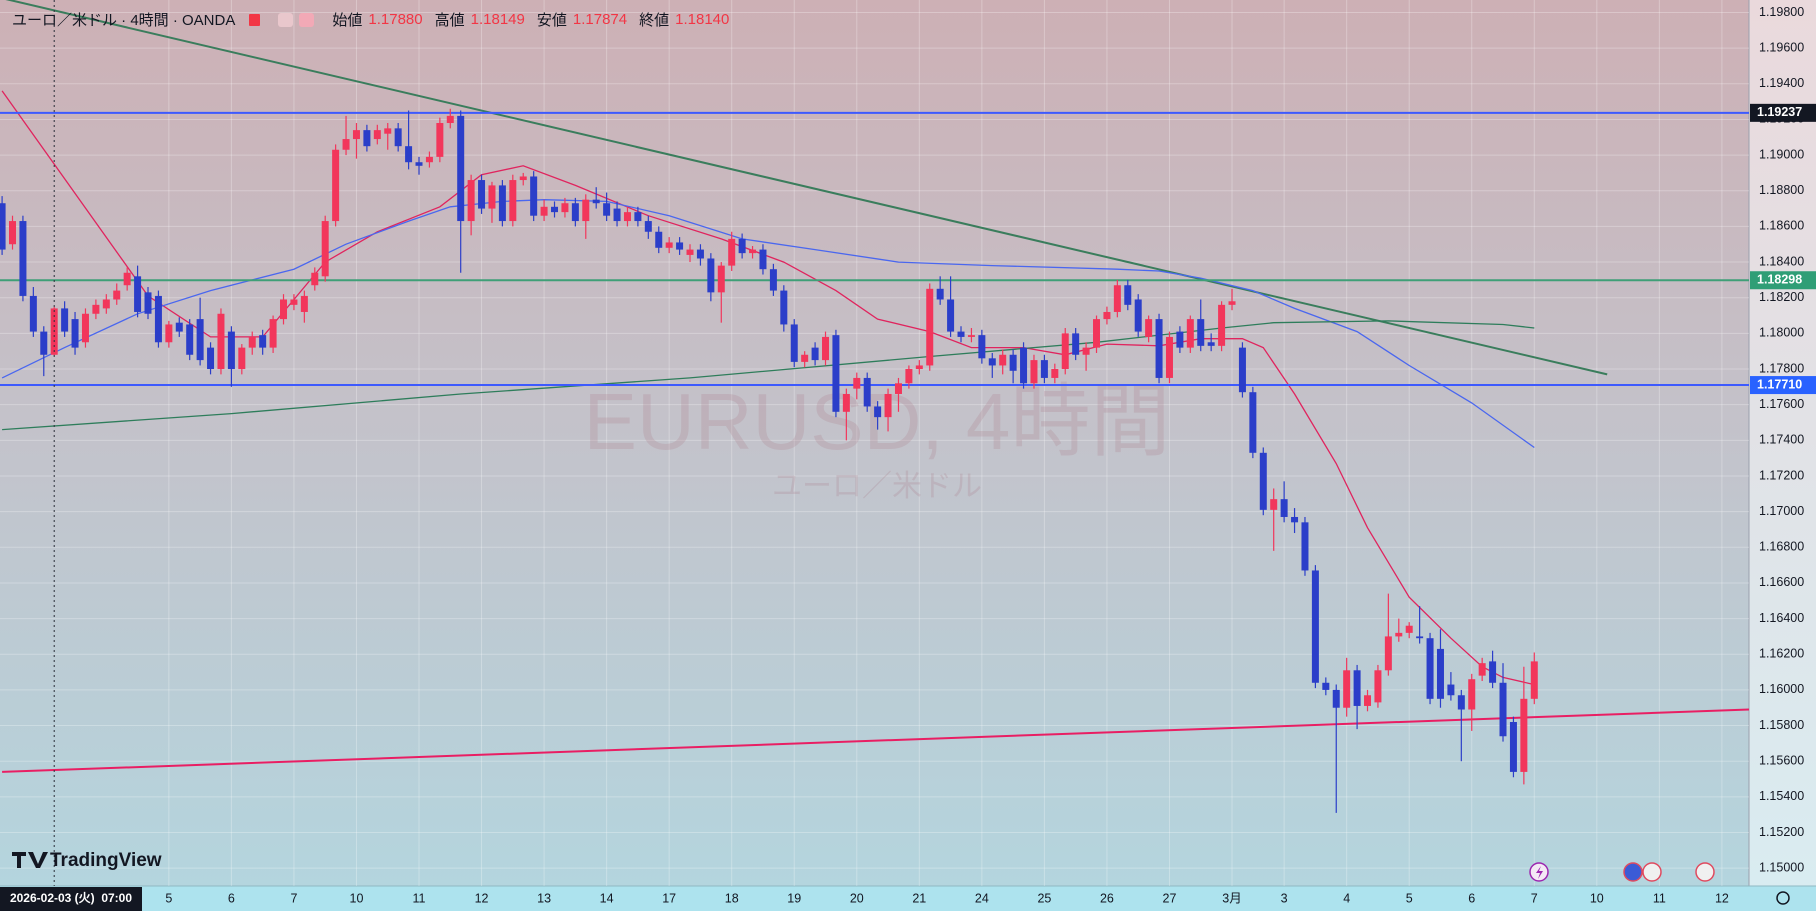  Describe the element at coordinates (919, 898) in the screenshot. I see `x-tick-label: 21` at that location.